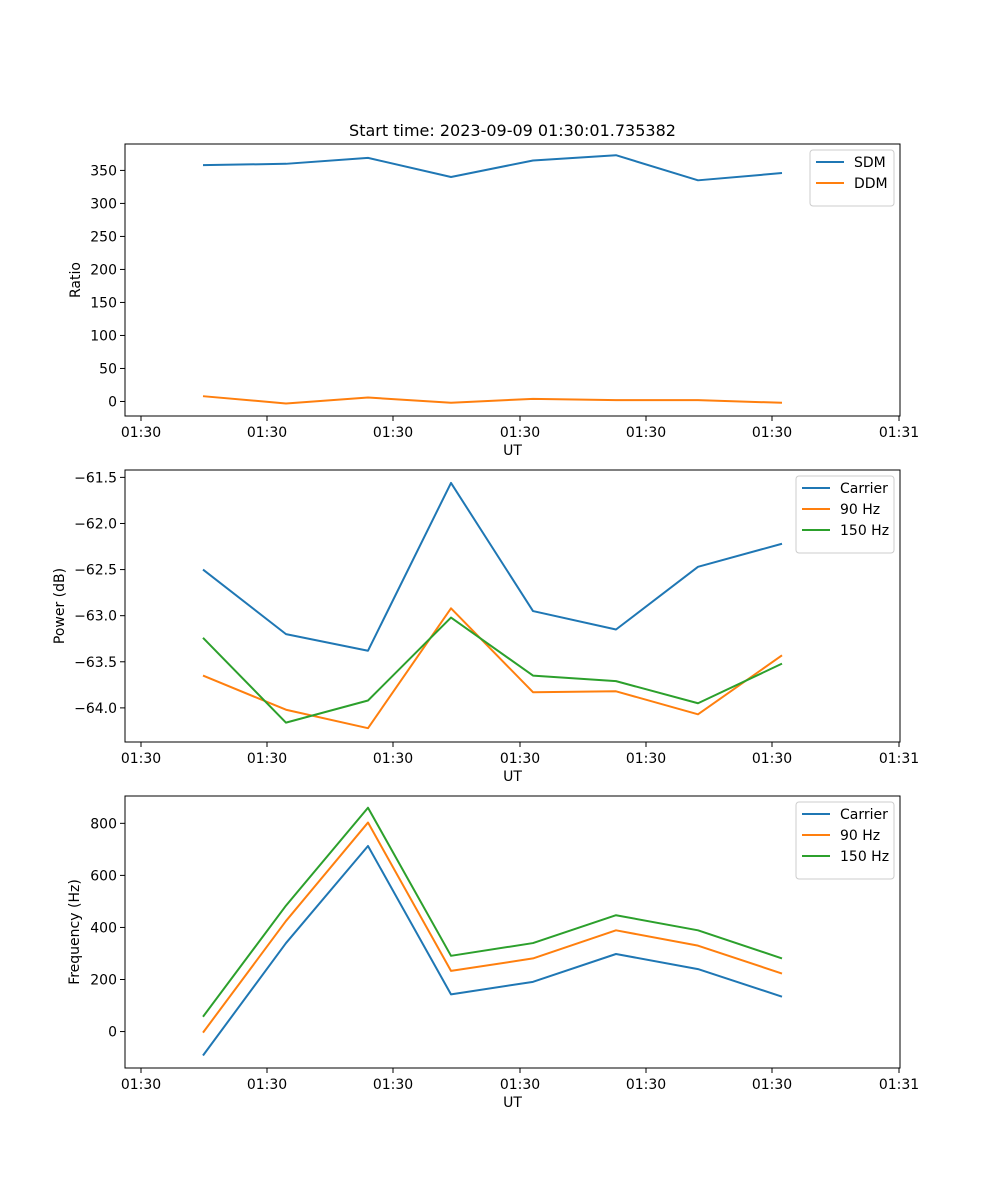  I want to click on y-axis-label: Ratio, so click(76, 280).